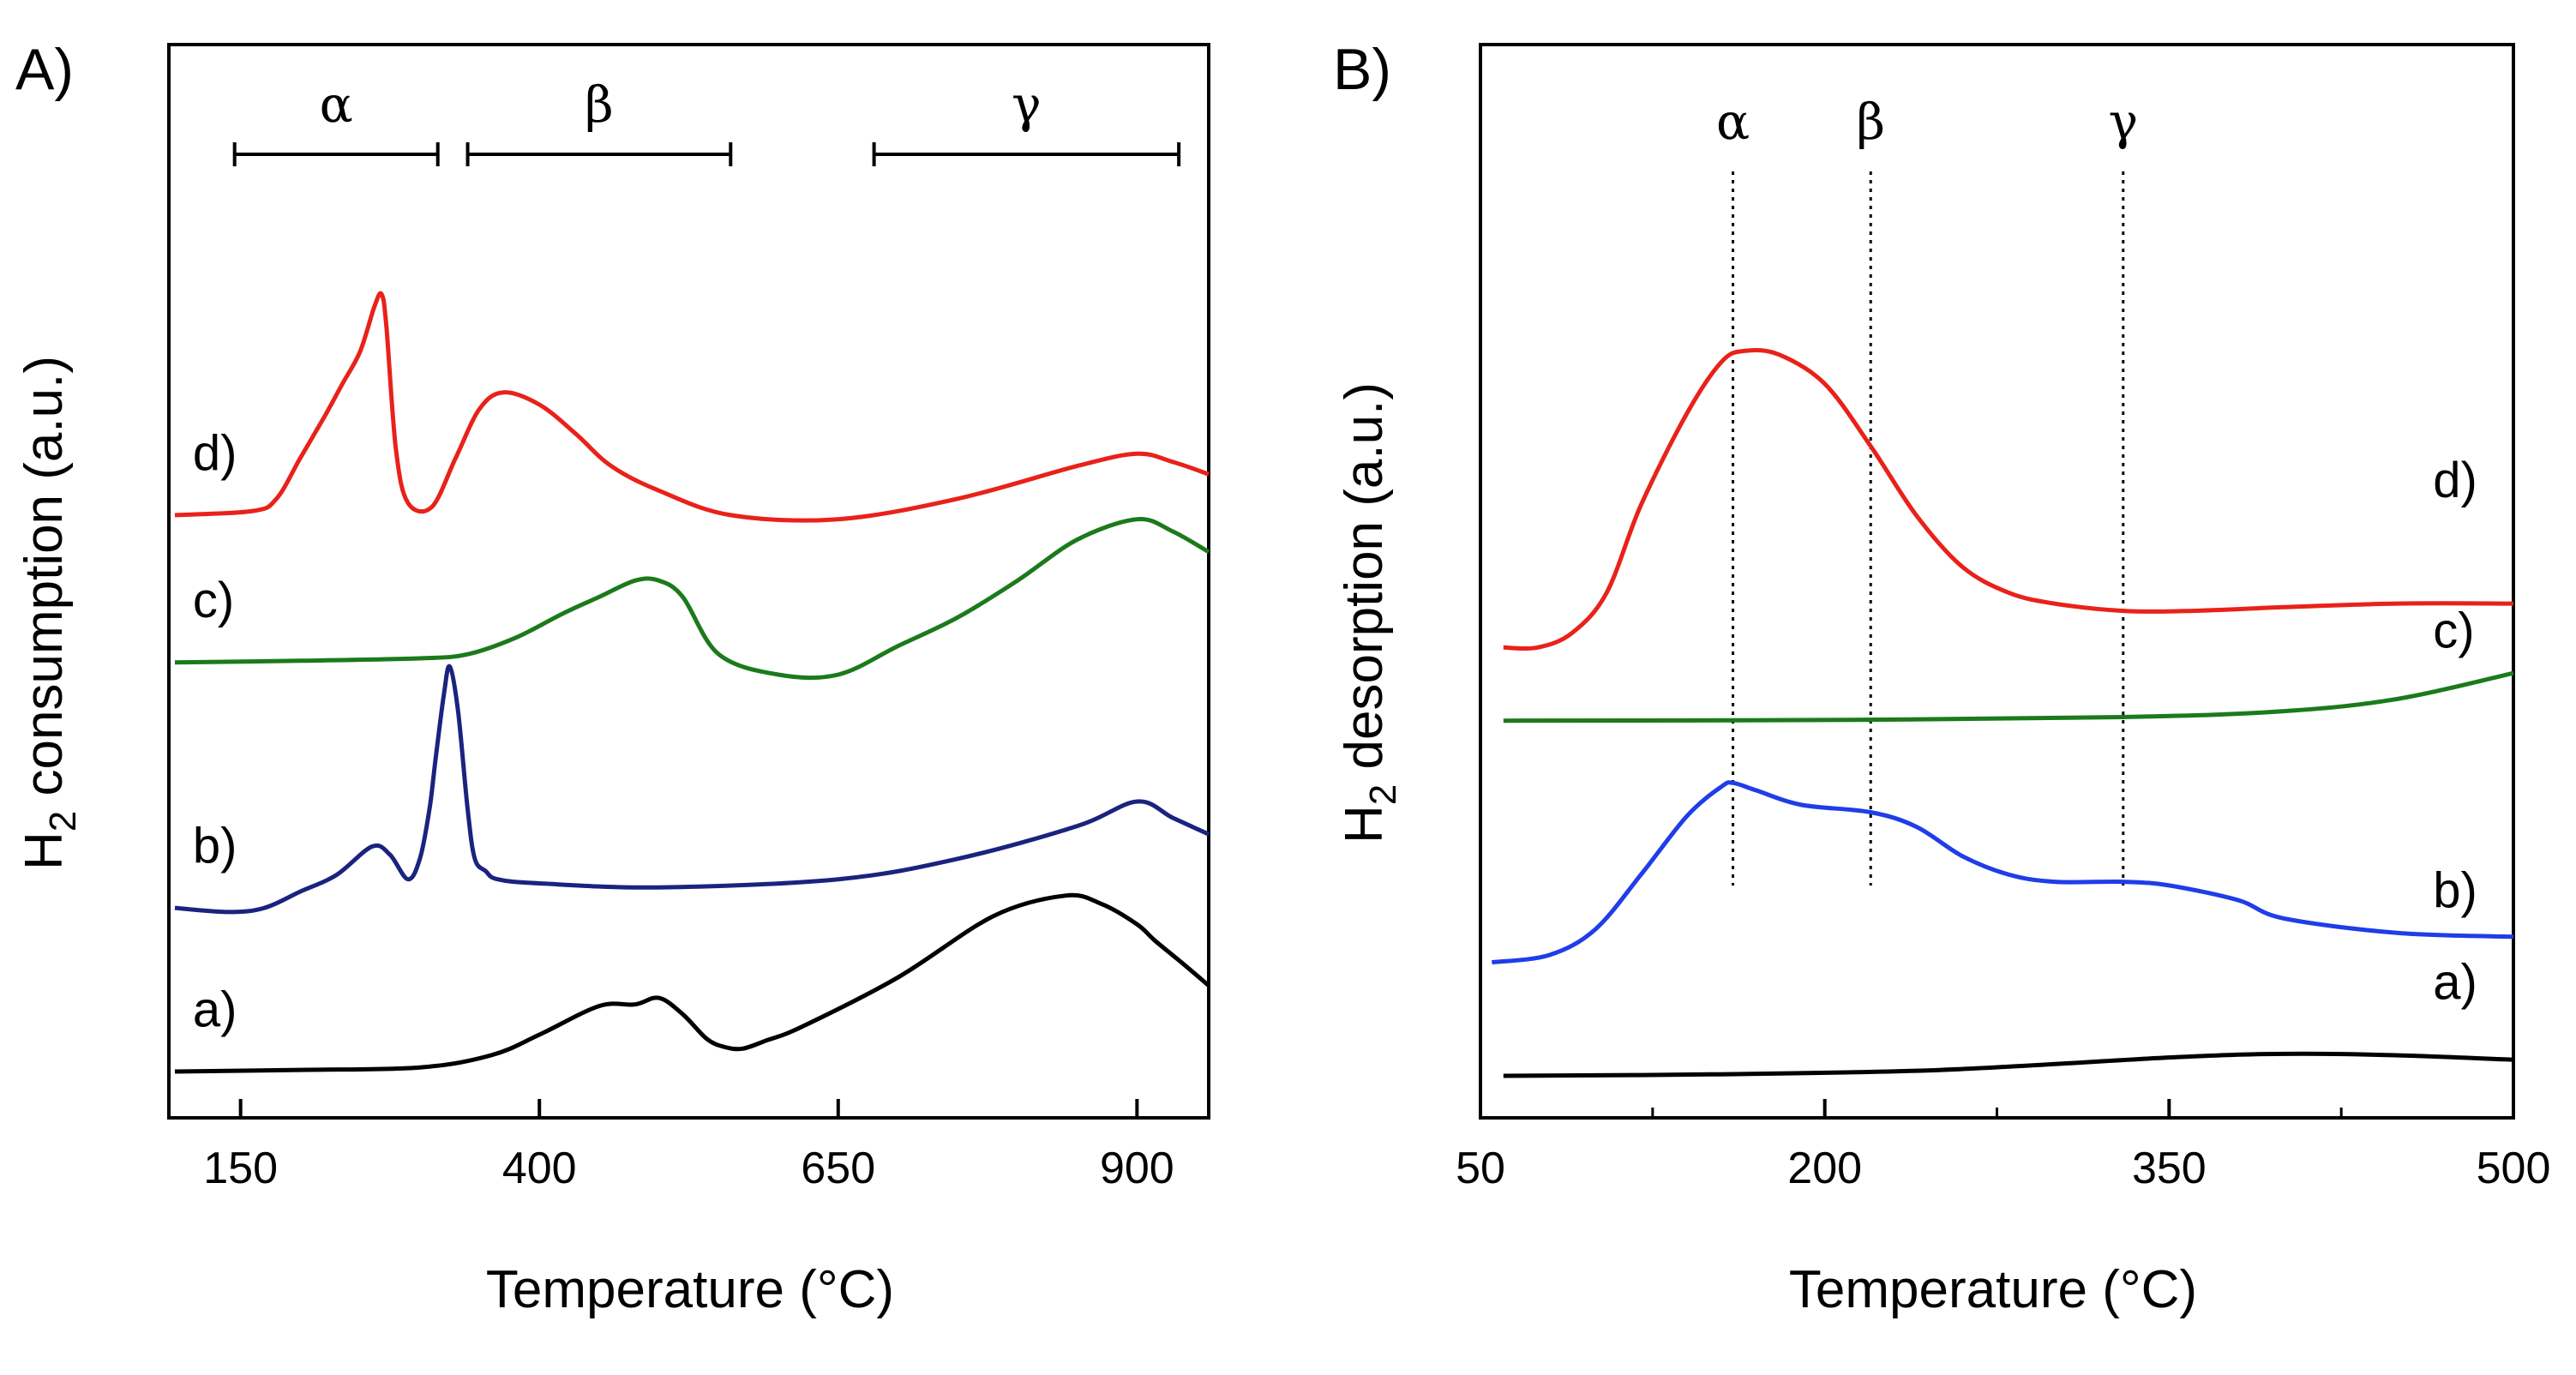 This screenshot has height=1375, width=2576. Describe the element at coordinates (2514, 1168) in the screenshot. I see `x-tick-label: 500` at that location.